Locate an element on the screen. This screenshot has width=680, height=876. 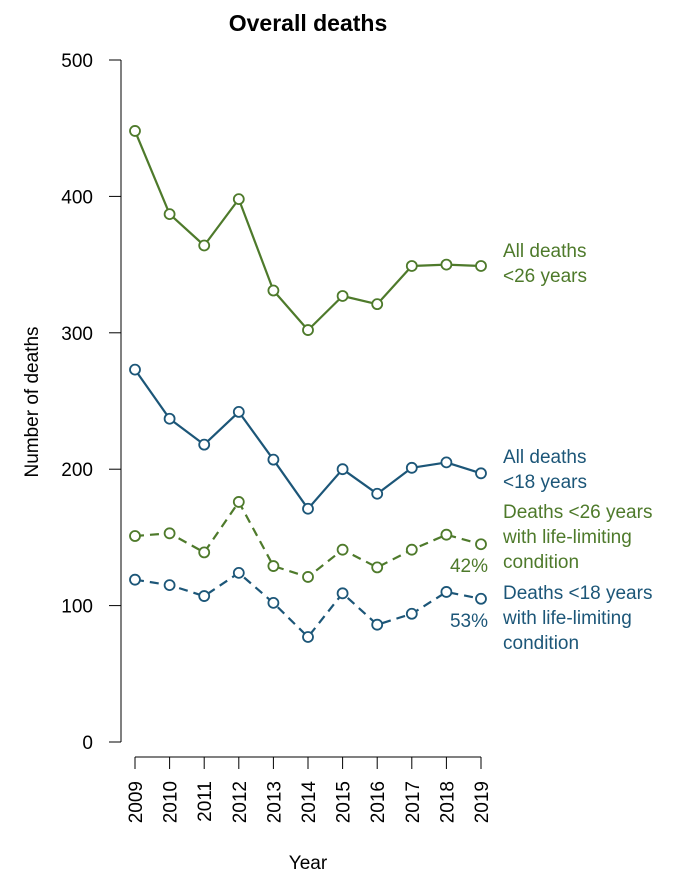
y-tick-label: 100 is located at coordinates (77, 607).